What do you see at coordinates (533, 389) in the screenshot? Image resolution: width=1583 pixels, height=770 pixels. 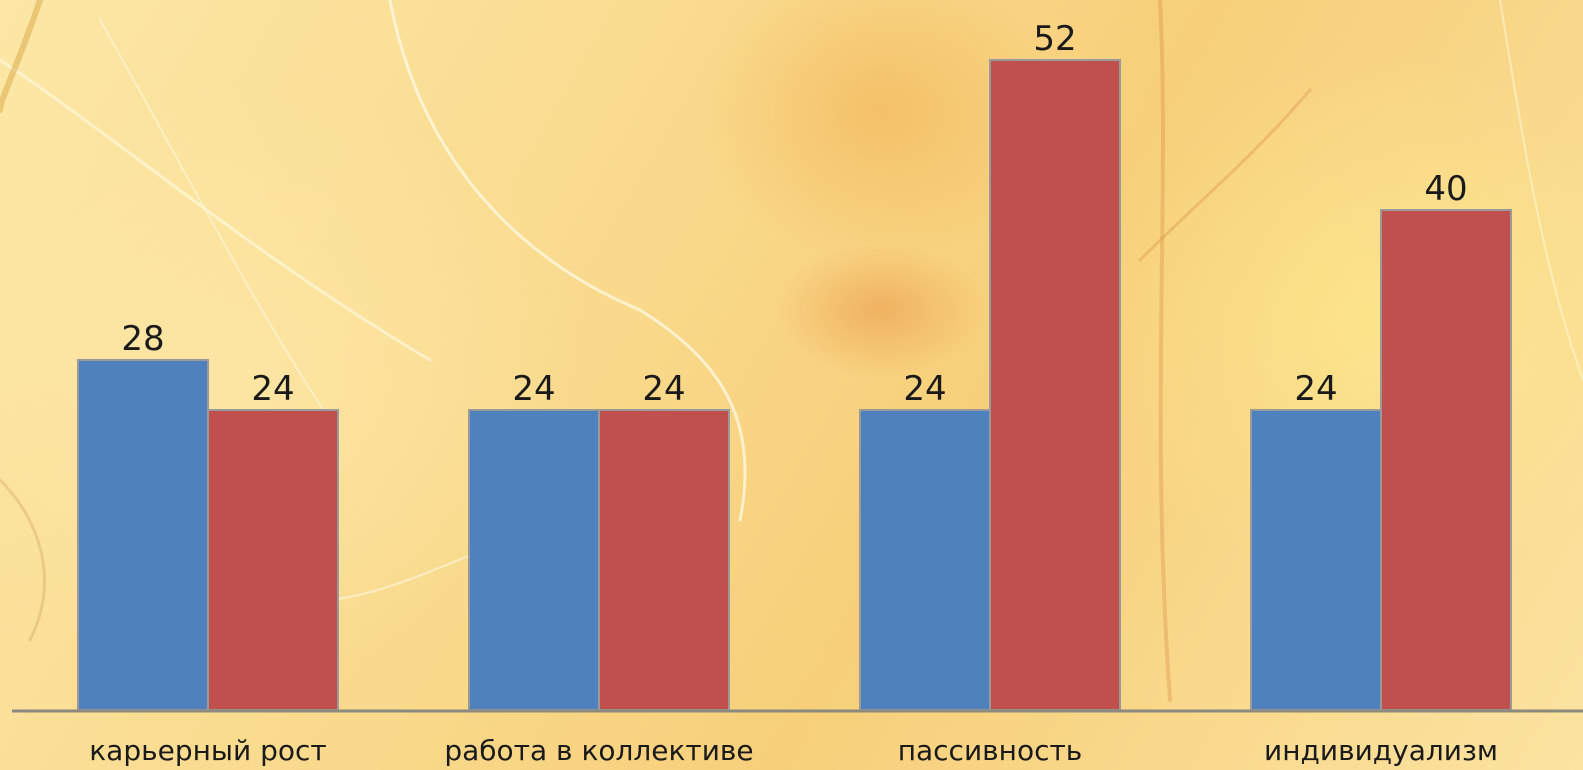 I see `data-label-series1-cat2: 24` at bounding box center [533, 389].